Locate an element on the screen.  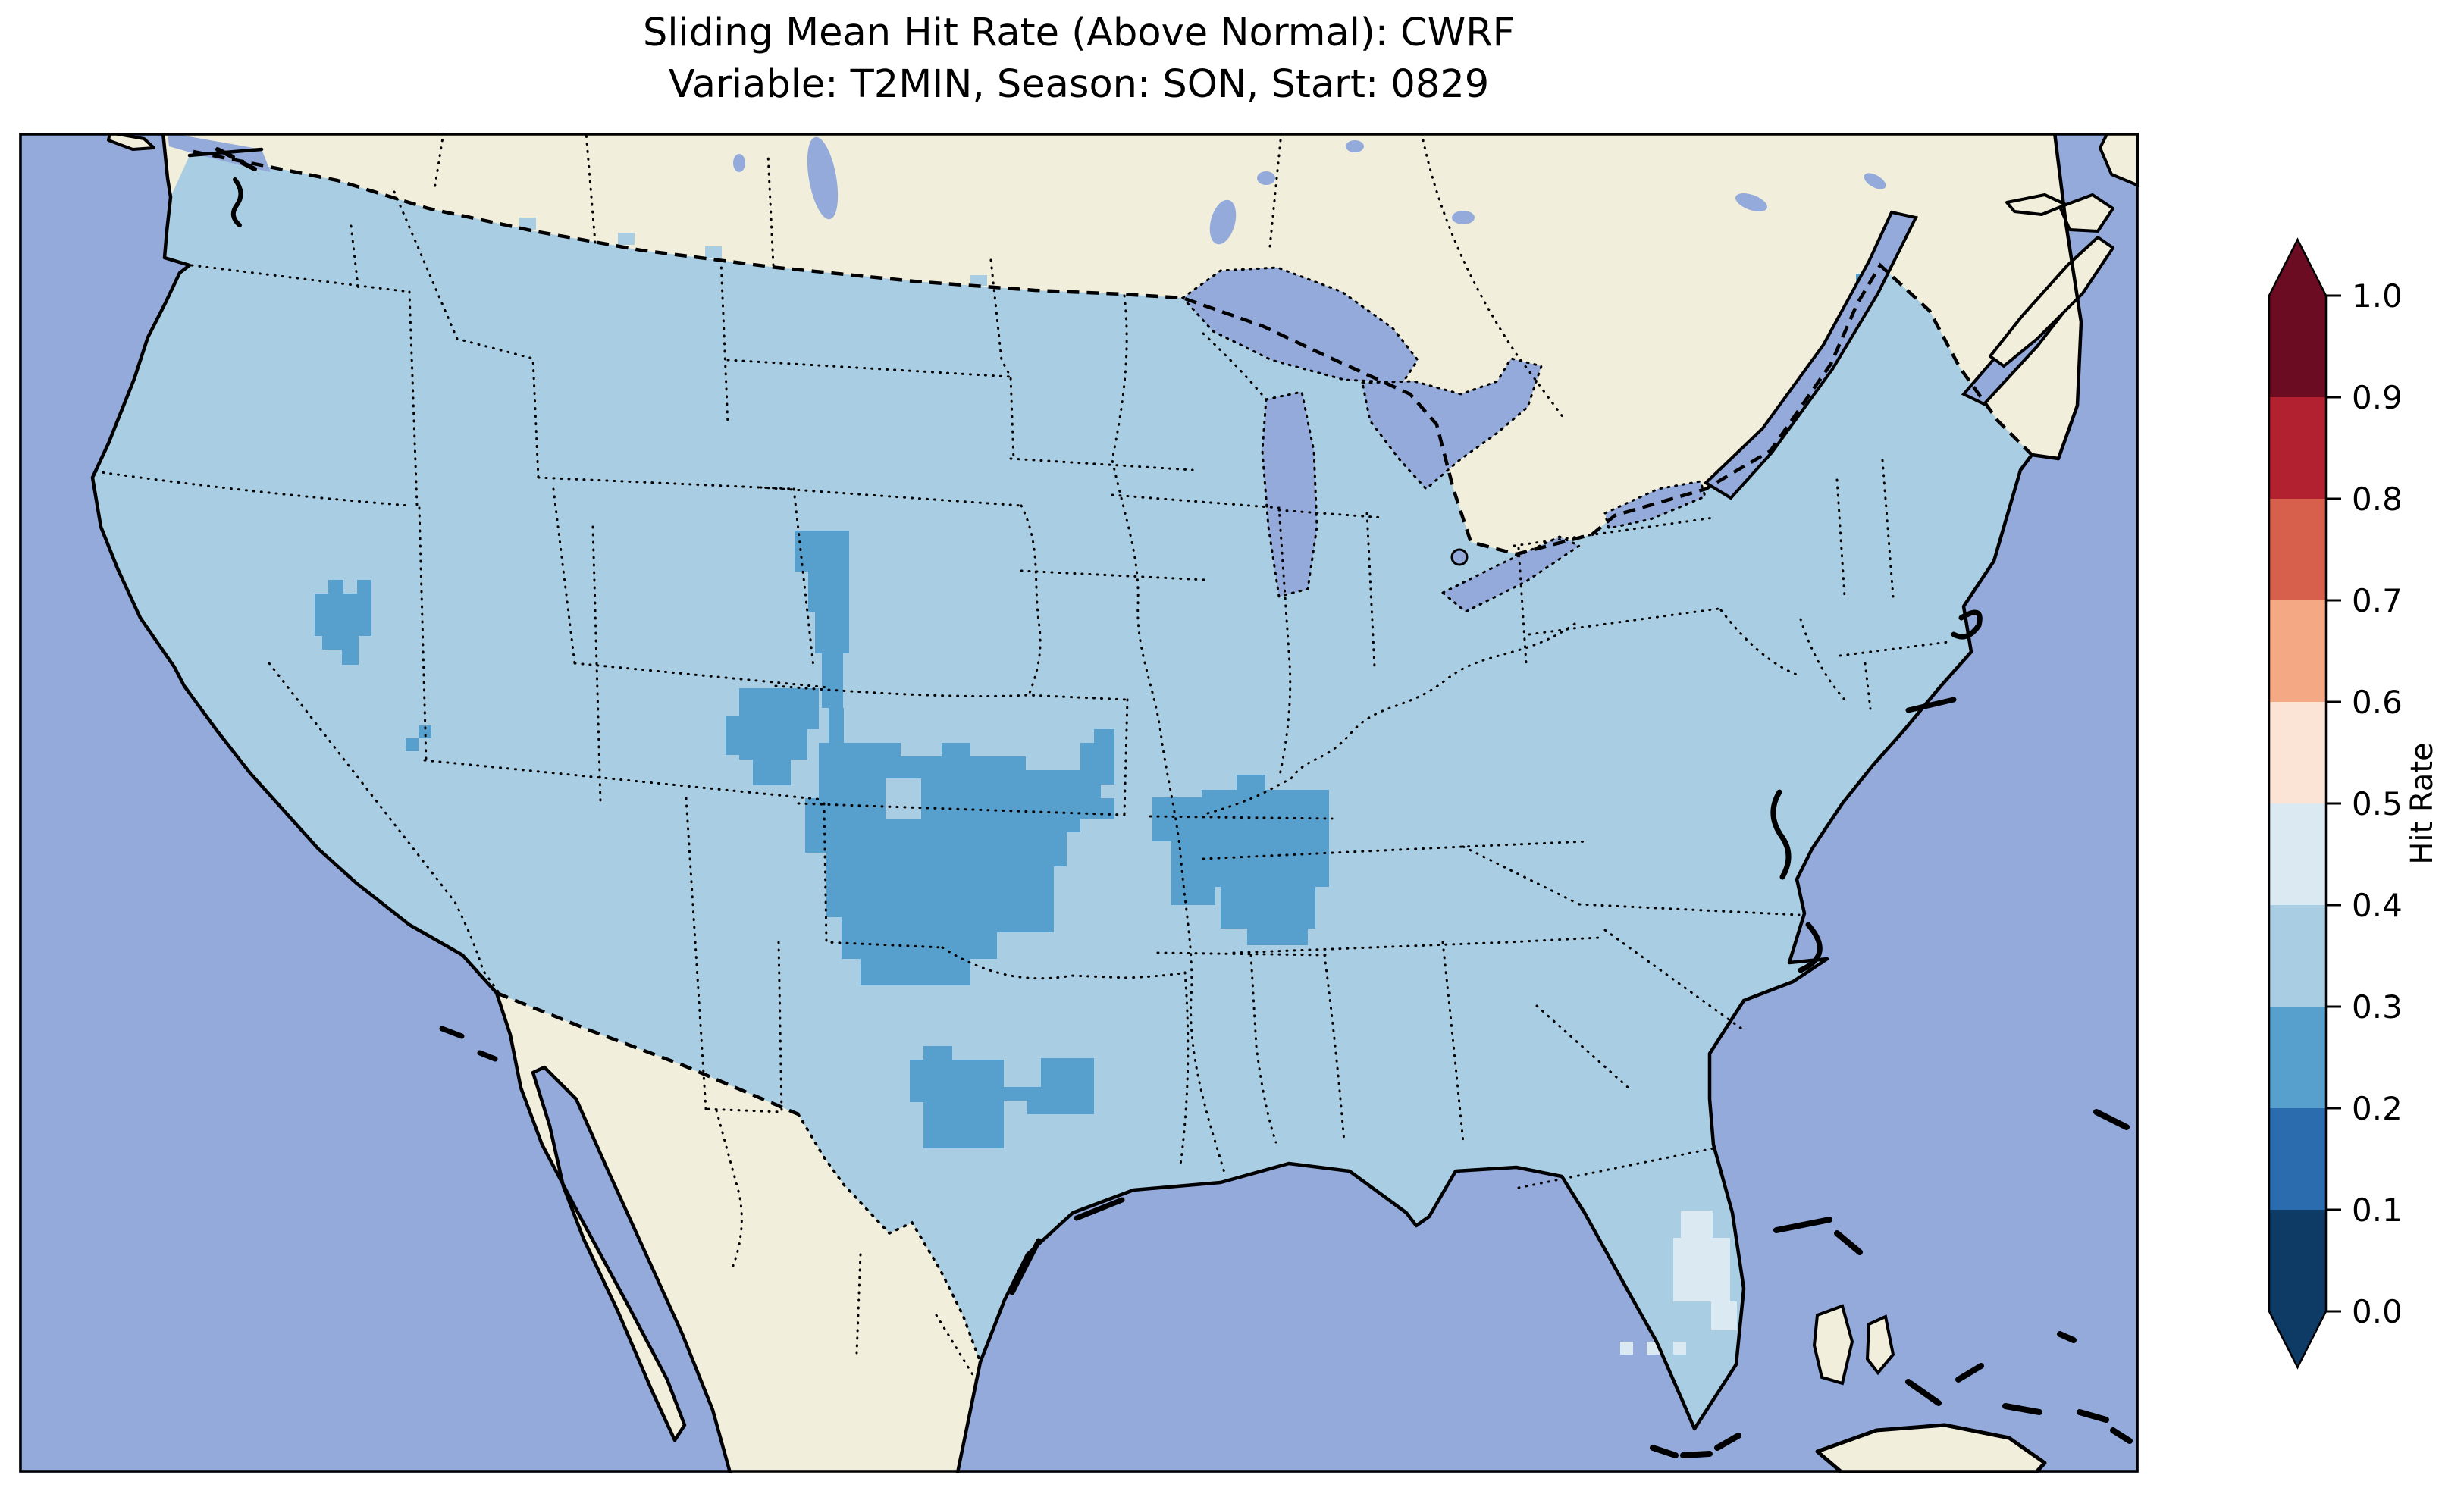
lake-erie is located at coordinates (1511, 574).